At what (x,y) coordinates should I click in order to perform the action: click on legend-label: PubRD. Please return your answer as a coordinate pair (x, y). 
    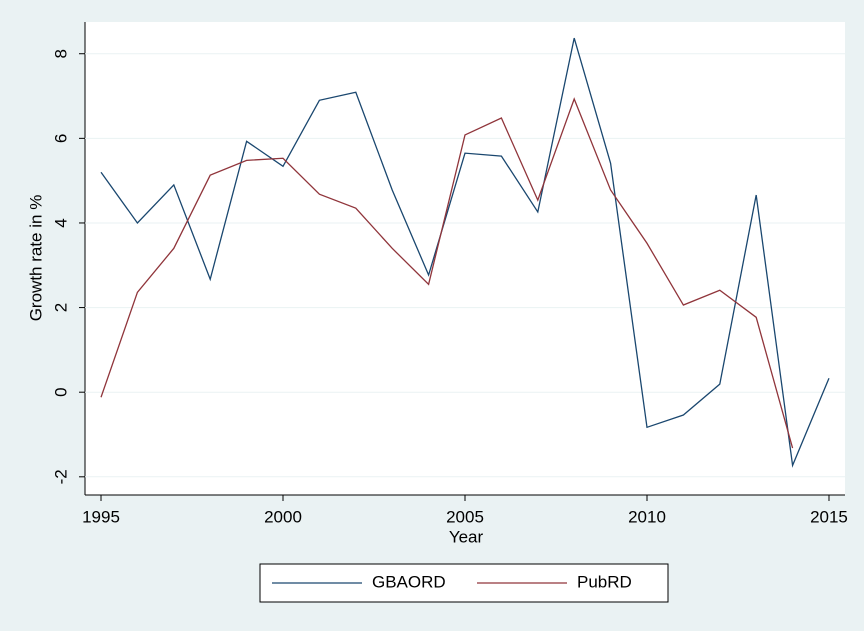
    Looking at the image, I should click on (604, 581).